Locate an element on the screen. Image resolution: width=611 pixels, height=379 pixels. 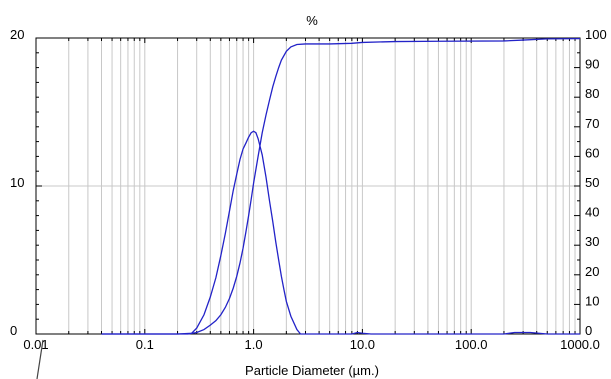
right-tick-label: 40 is located at coordinates (592, 212).